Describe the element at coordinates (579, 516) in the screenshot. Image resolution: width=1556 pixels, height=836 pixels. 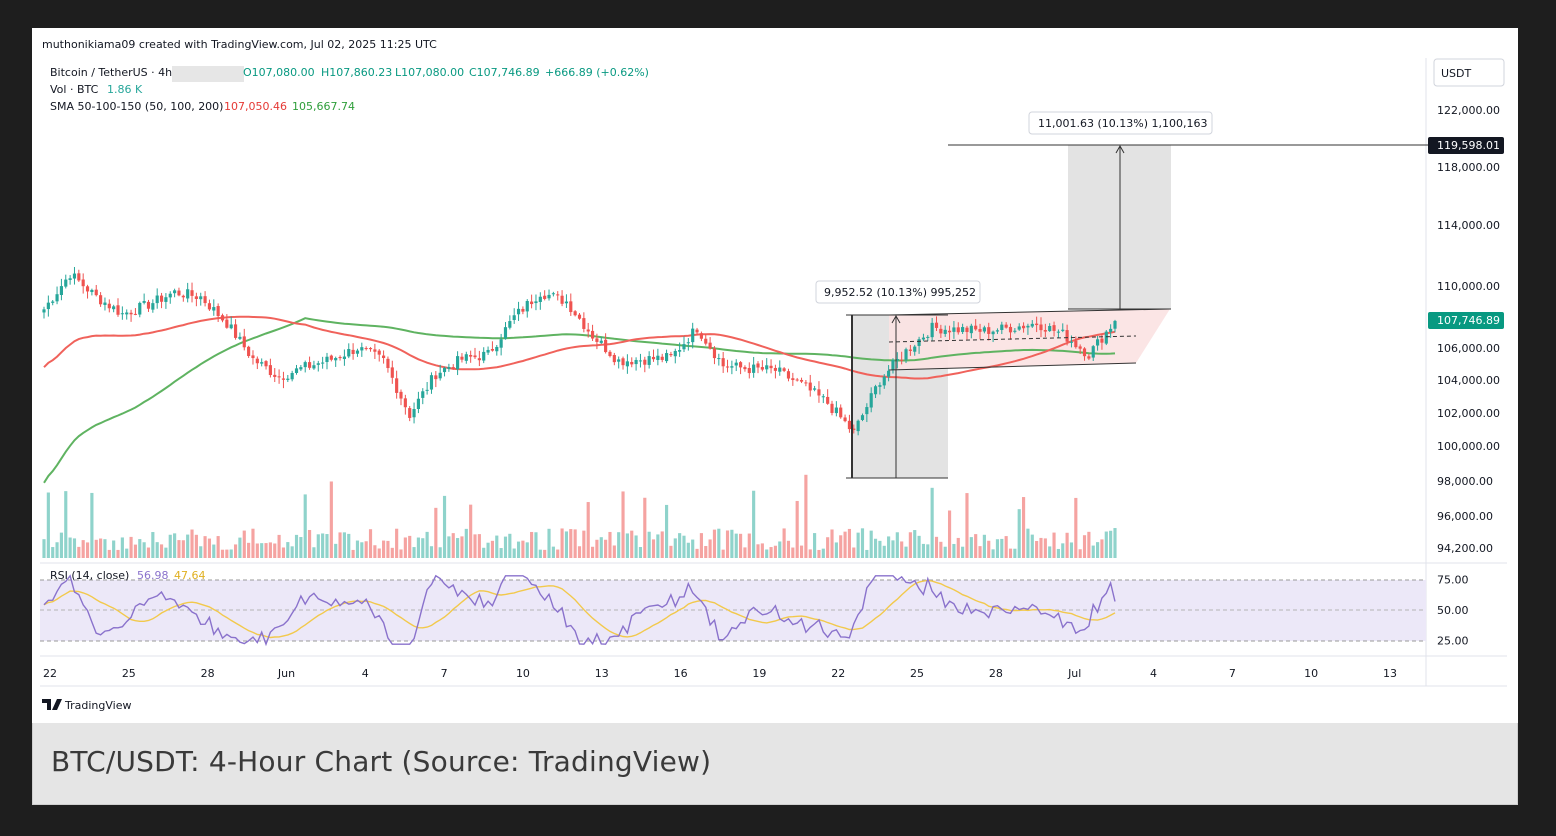
I see `volume-bars` at that location.